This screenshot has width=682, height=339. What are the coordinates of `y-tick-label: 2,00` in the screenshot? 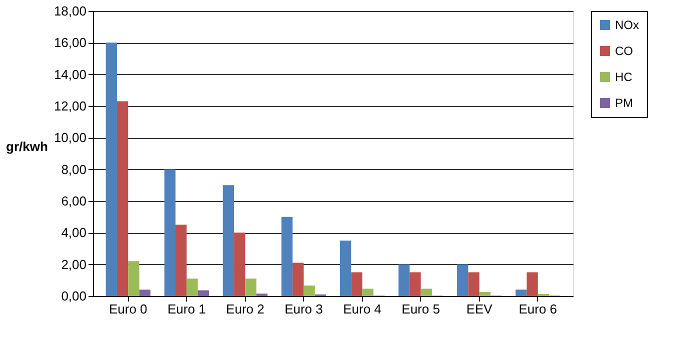 It's located at (73, 264).